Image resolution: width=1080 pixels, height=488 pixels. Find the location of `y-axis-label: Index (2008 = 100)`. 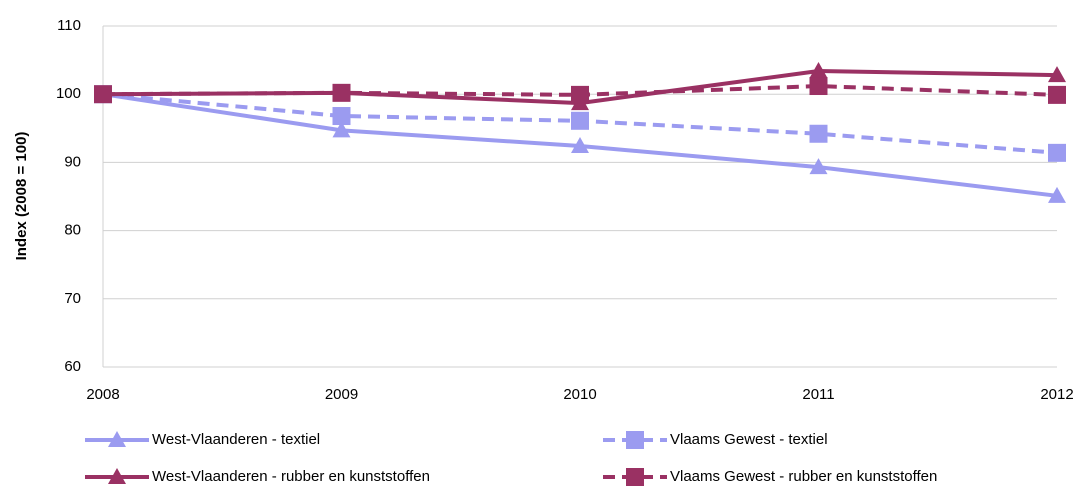

y-axis-label: Index (2008 = 100) is located at coordinates (21, 196).